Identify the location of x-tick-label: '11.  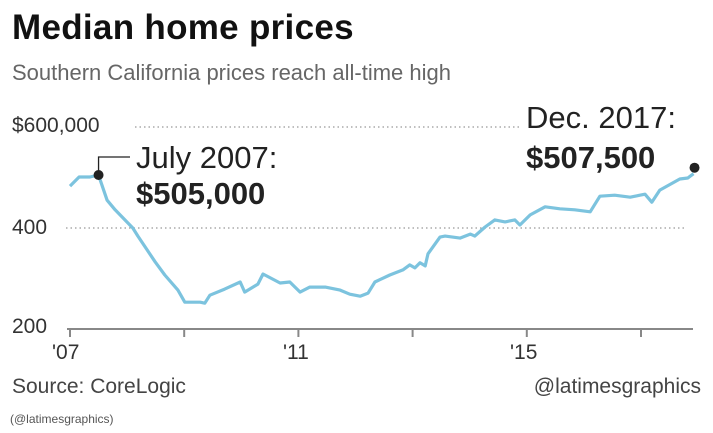
(296, 352).